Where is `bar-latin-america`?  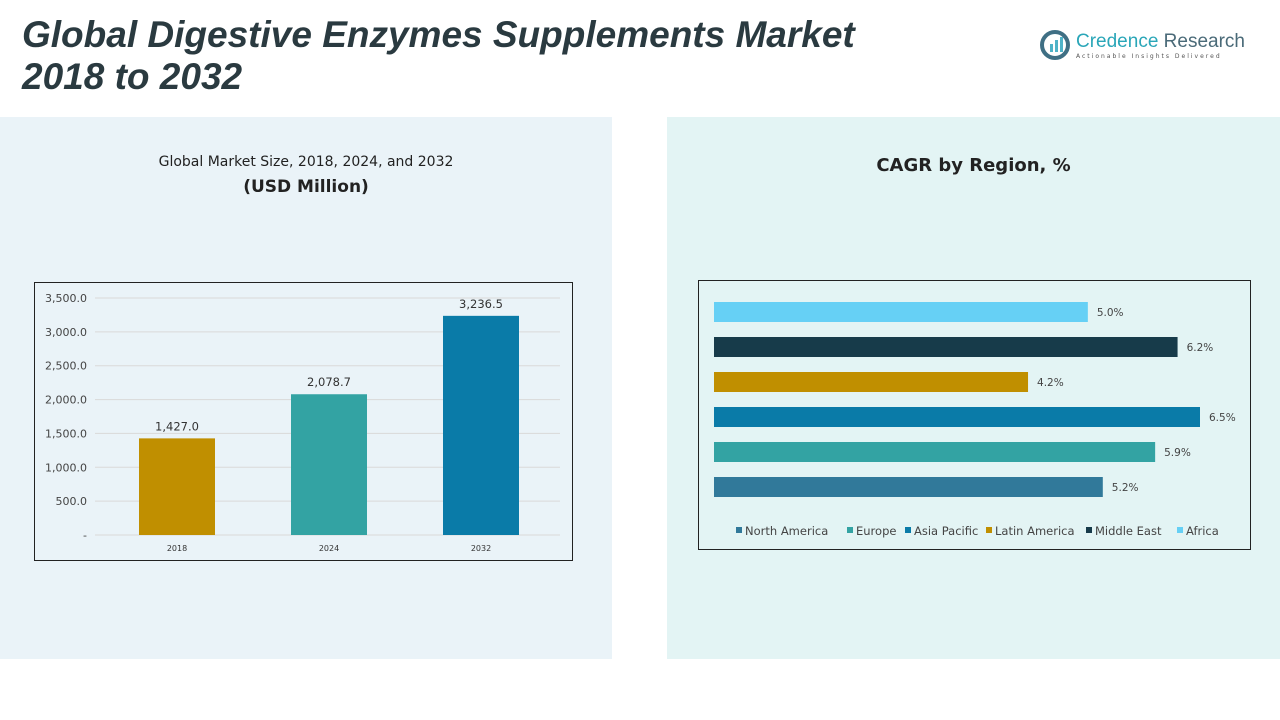 bar-latin-america is located at coordinates (871, 382).